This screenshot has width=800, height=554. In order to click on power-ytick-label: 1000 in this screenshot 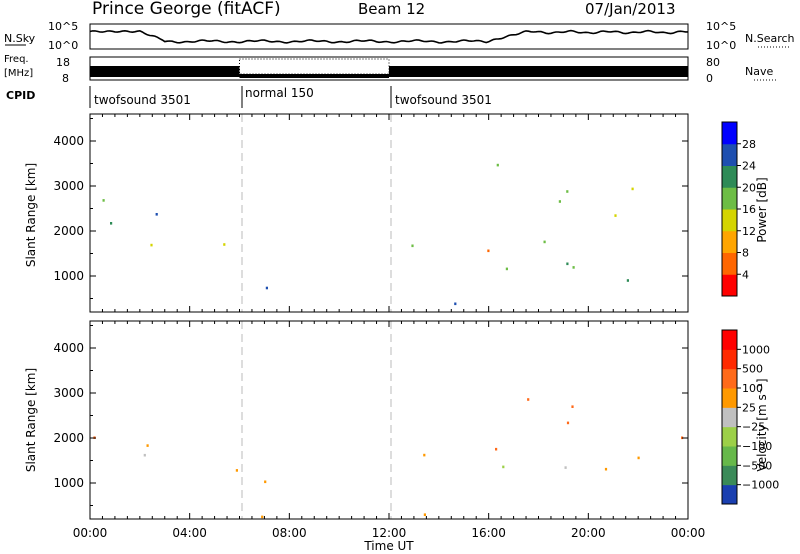, I will do `click(68, 276)`.